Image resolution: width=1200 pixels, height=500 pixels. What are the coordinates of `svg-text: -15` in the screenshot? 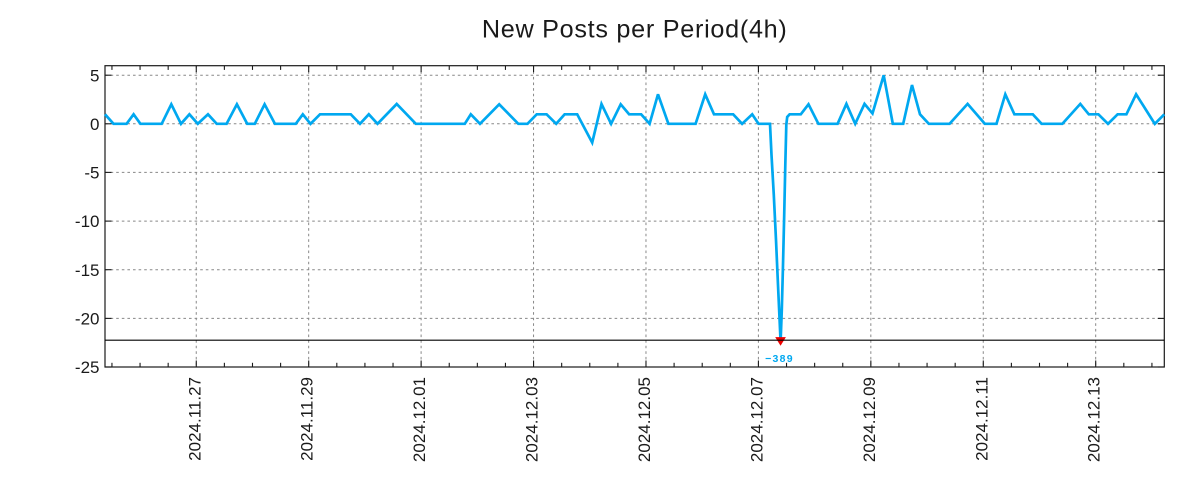 It's located at (87, 270).